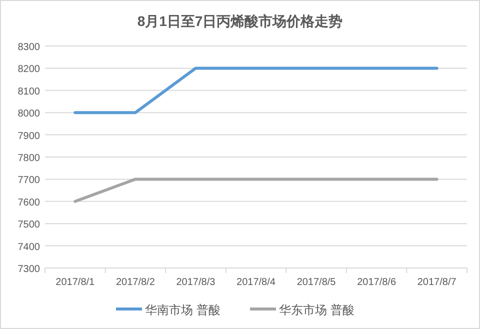  Describe the element at coordinates (29, 70) in the screenshot. I see `y-tick-label: 8200` at that location.